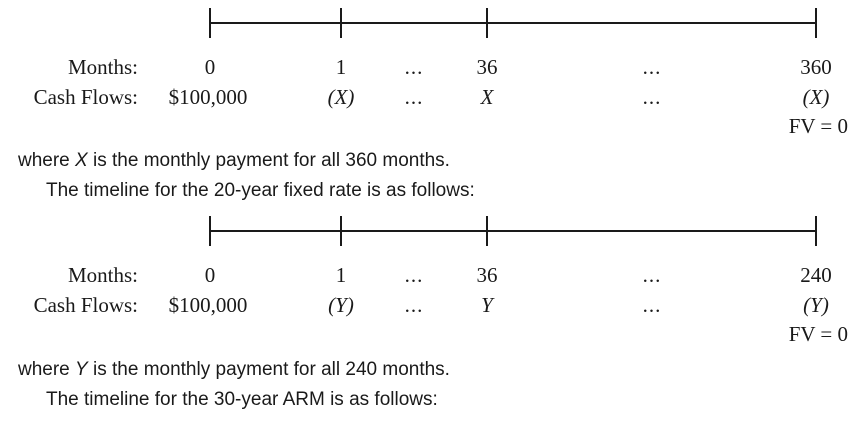 Image resolution: width=862 pixels, height=427 pixels. What do you see at coordinates (102, 275) in the screenshot?
I see `timeline-2-months-label: Months:` at bounding box center [102, 275].